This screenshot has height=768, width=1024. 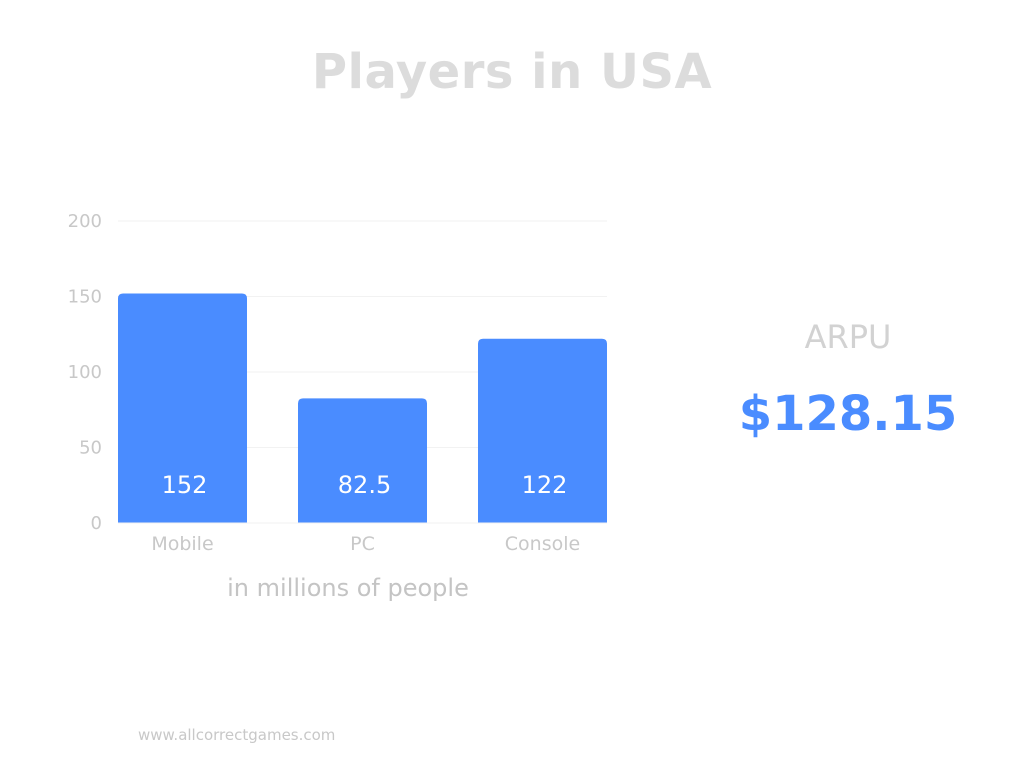 What do you see at coordinates (542, 544) in the screenshot?
I see `x-tick-label: Console` at bounding box center [542, 544].